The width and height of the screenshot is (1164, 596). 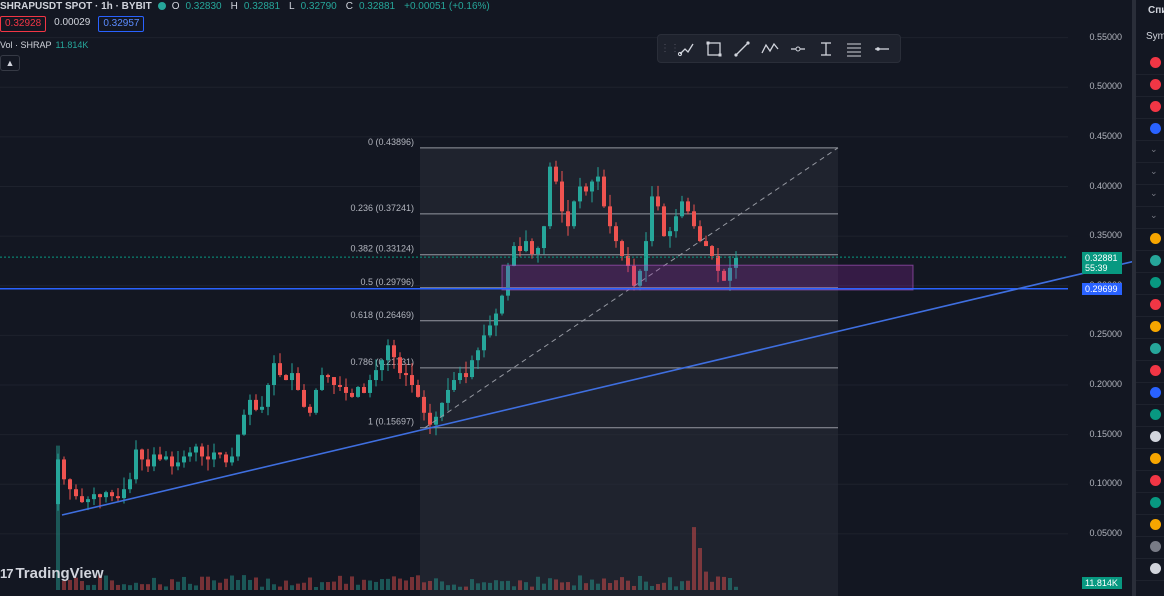 I want to click on drawing-toolbar: ⋮⋮, so click(x=779, y=48).